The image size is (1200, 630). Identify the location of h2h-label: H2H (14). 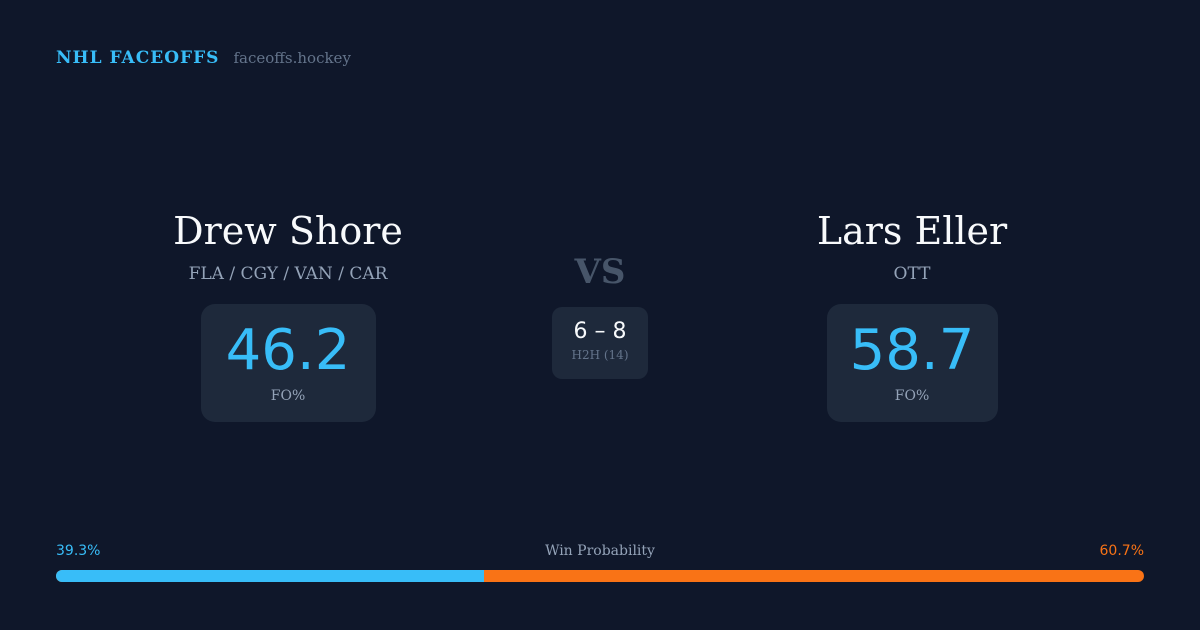
(600, 355).